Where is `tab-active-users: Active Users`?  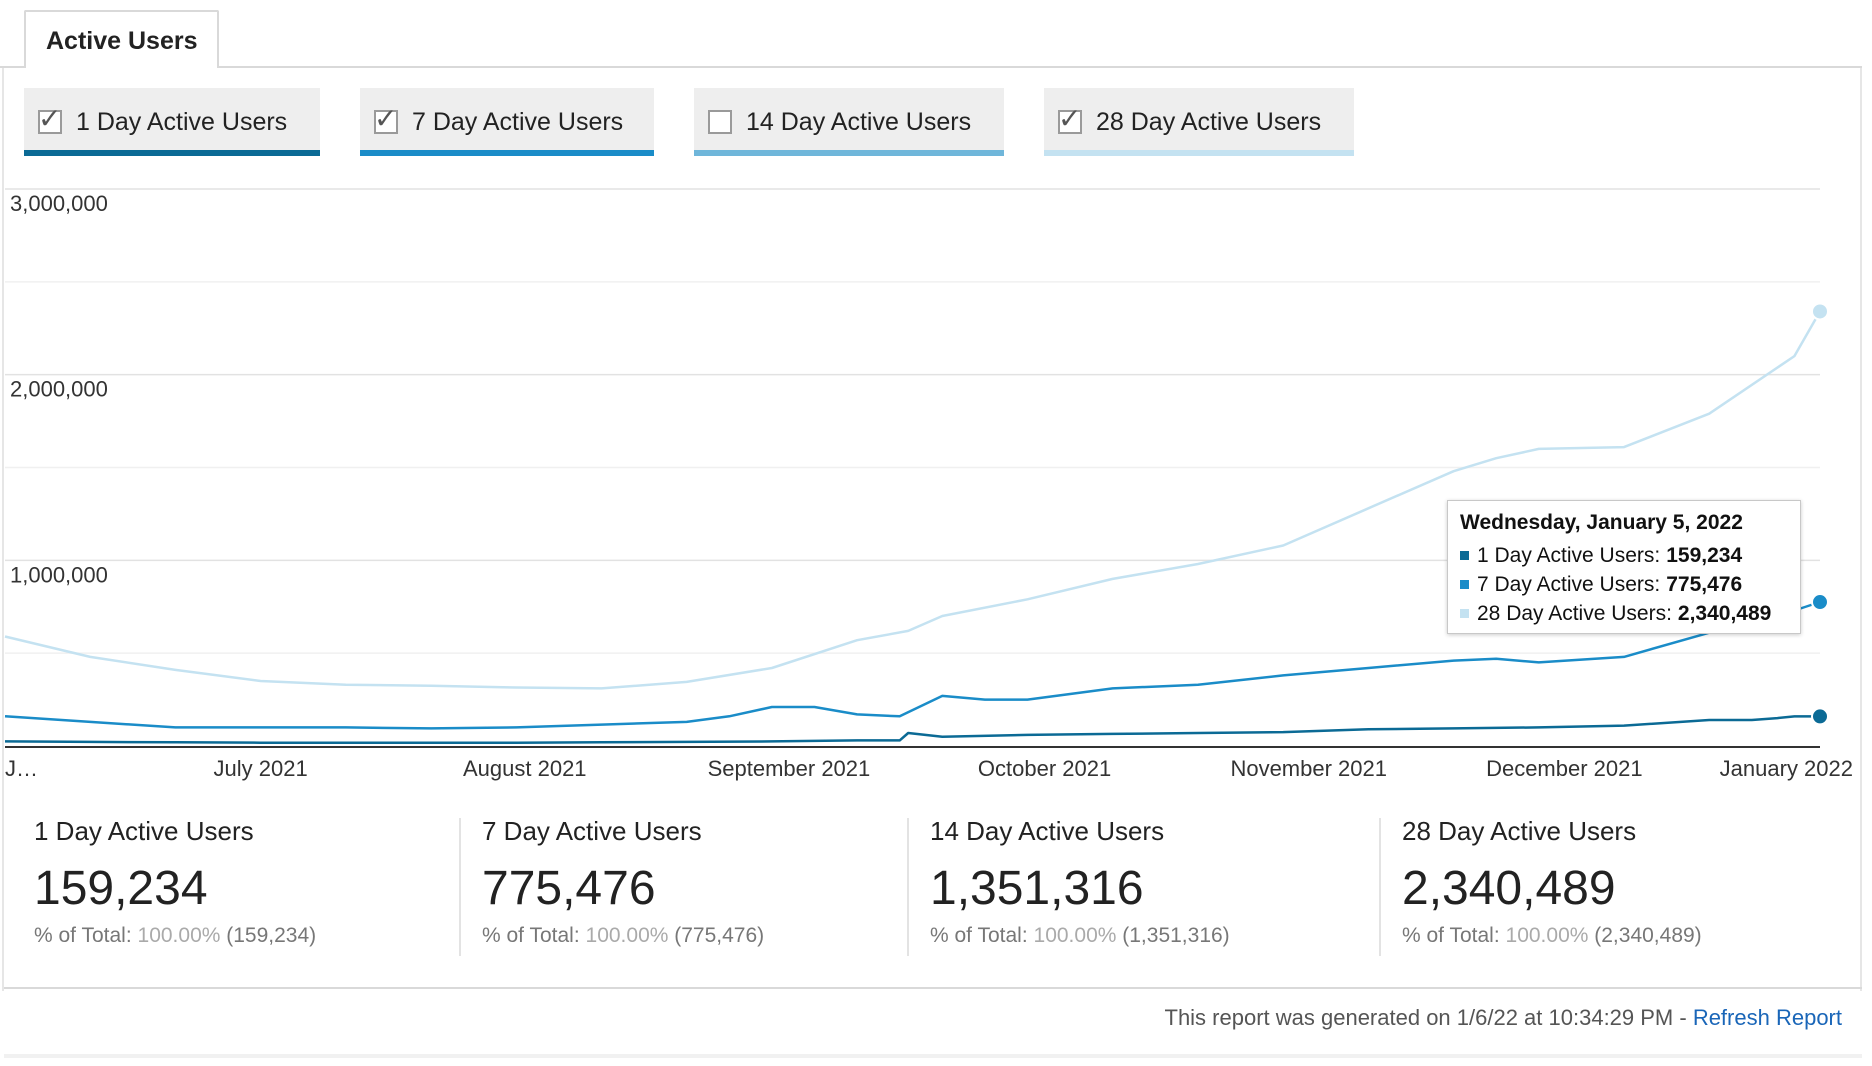
tab-active-users: Active Users is located at coordinates (122, 39).